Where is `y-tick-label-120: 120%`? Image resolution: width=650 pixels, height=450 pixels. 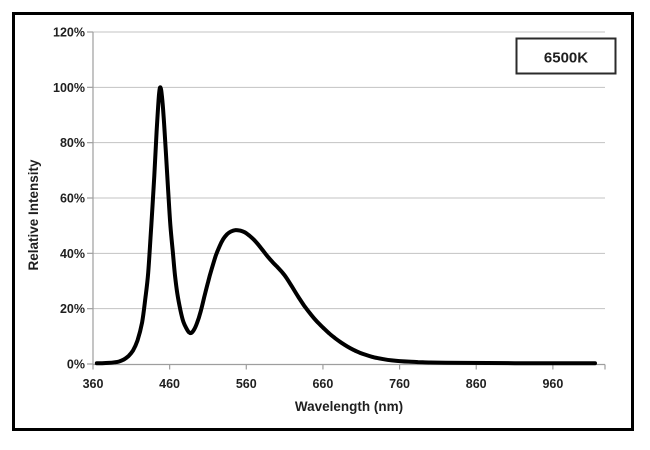
y-tick-label-120: 120% is located at coordinates (69, 33).